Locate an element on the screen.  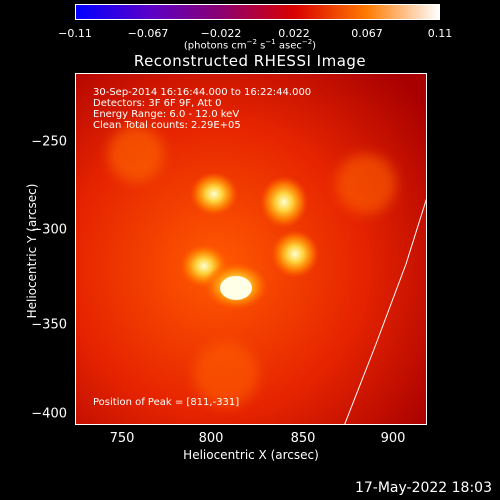
x-tick-label: 850 is located at coordinates (303, 438).